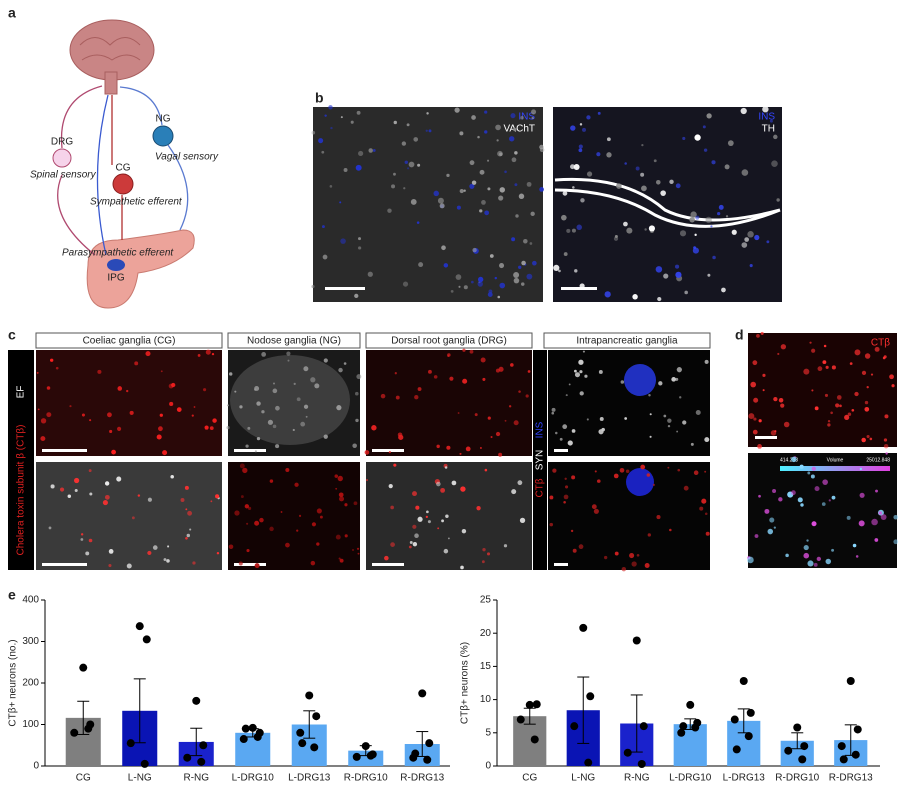  I want to click on islet, so click(640, 482).